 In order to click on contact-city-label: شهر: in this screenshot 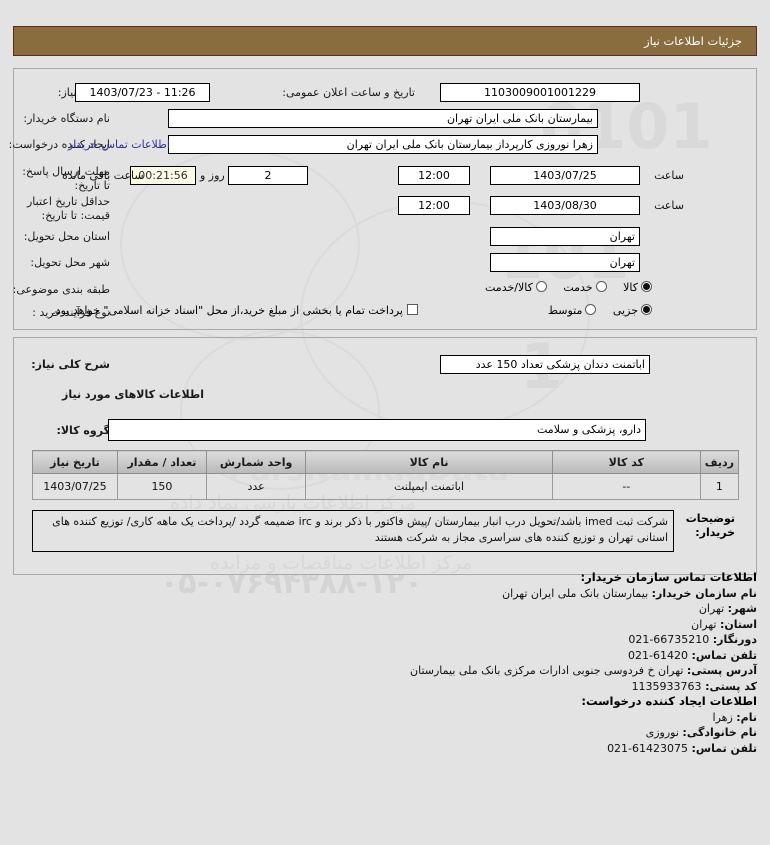, I will do `click(742, 608)`.